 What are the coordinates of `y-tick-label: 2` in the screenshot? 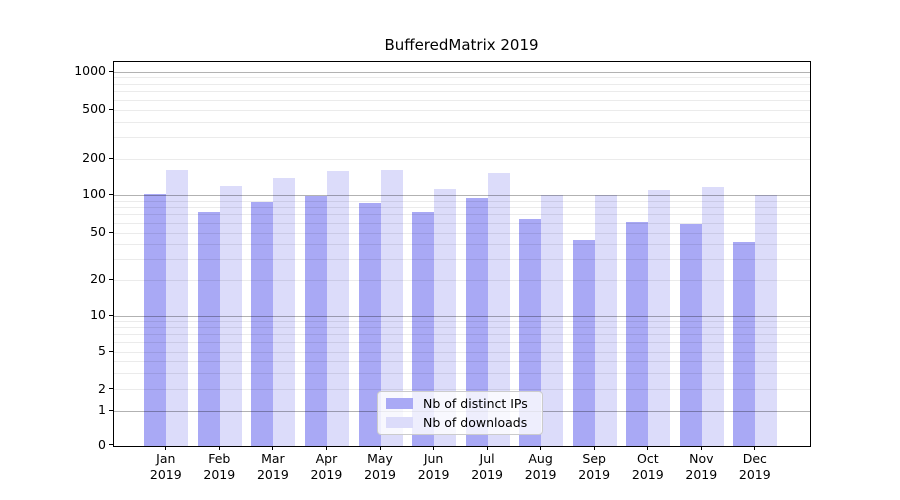 It's located at (102, 388).